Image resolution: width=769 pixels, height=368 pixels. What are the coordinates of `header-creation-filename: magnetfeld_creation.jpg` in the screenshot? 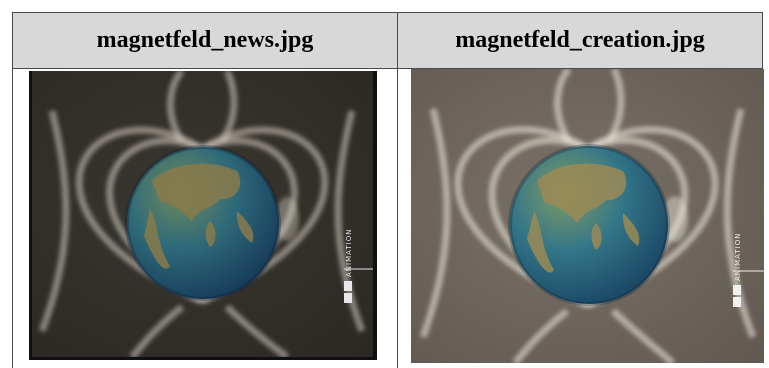 It's located at (580, 40).